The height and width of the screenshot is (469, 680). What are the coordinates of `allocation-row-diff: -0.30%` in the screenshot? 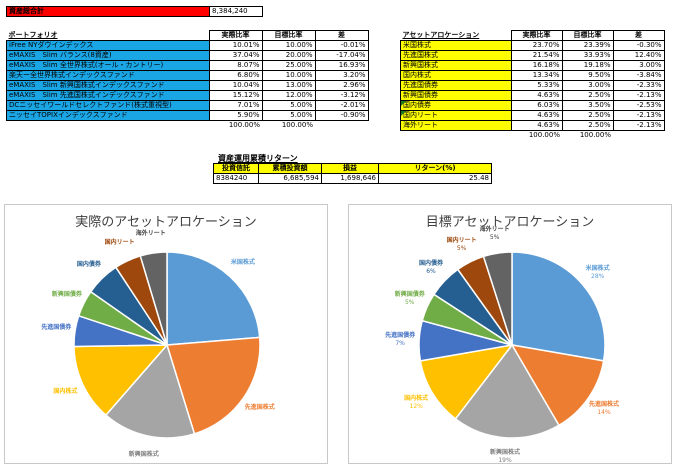 It's located at (638, 45).